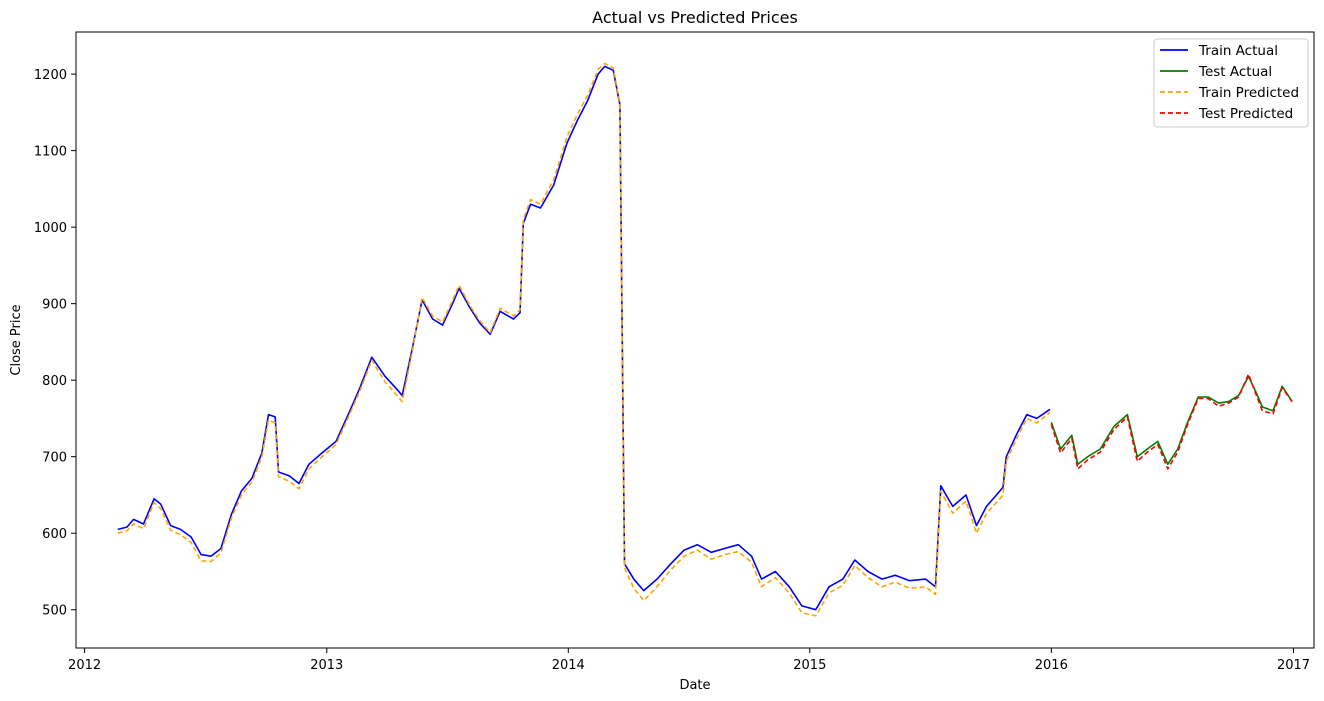  I want to click on legend-box, so click(1231, 83).